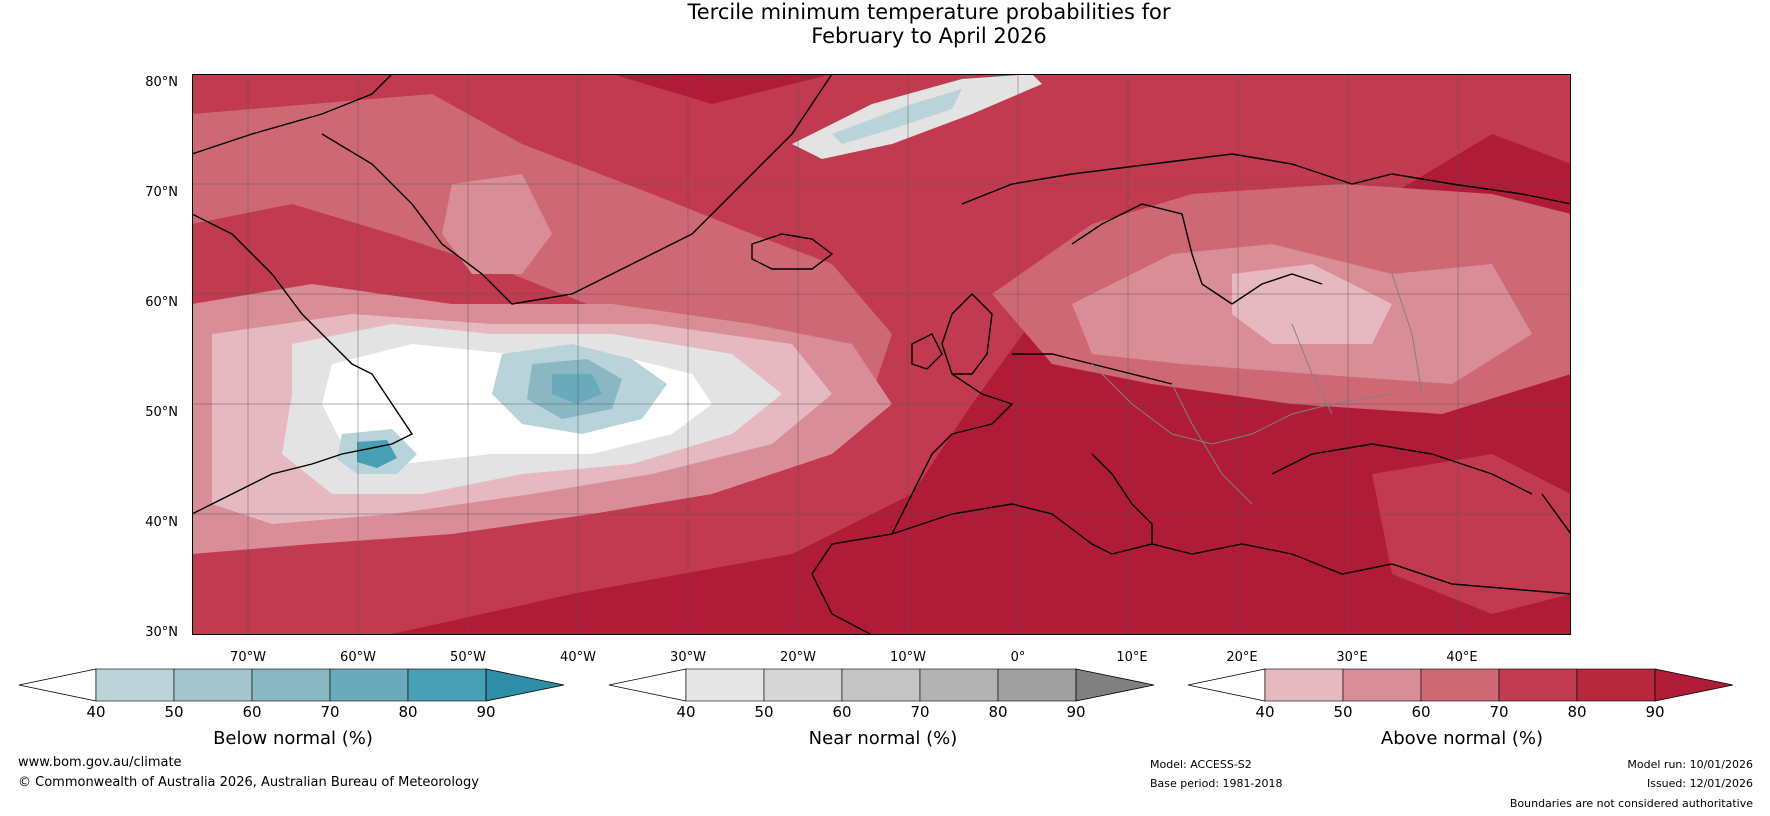  What do you see at coordinates (1122, 498) in the screenshot?
I see `coast-italy` at bounding box center [1122, 498].